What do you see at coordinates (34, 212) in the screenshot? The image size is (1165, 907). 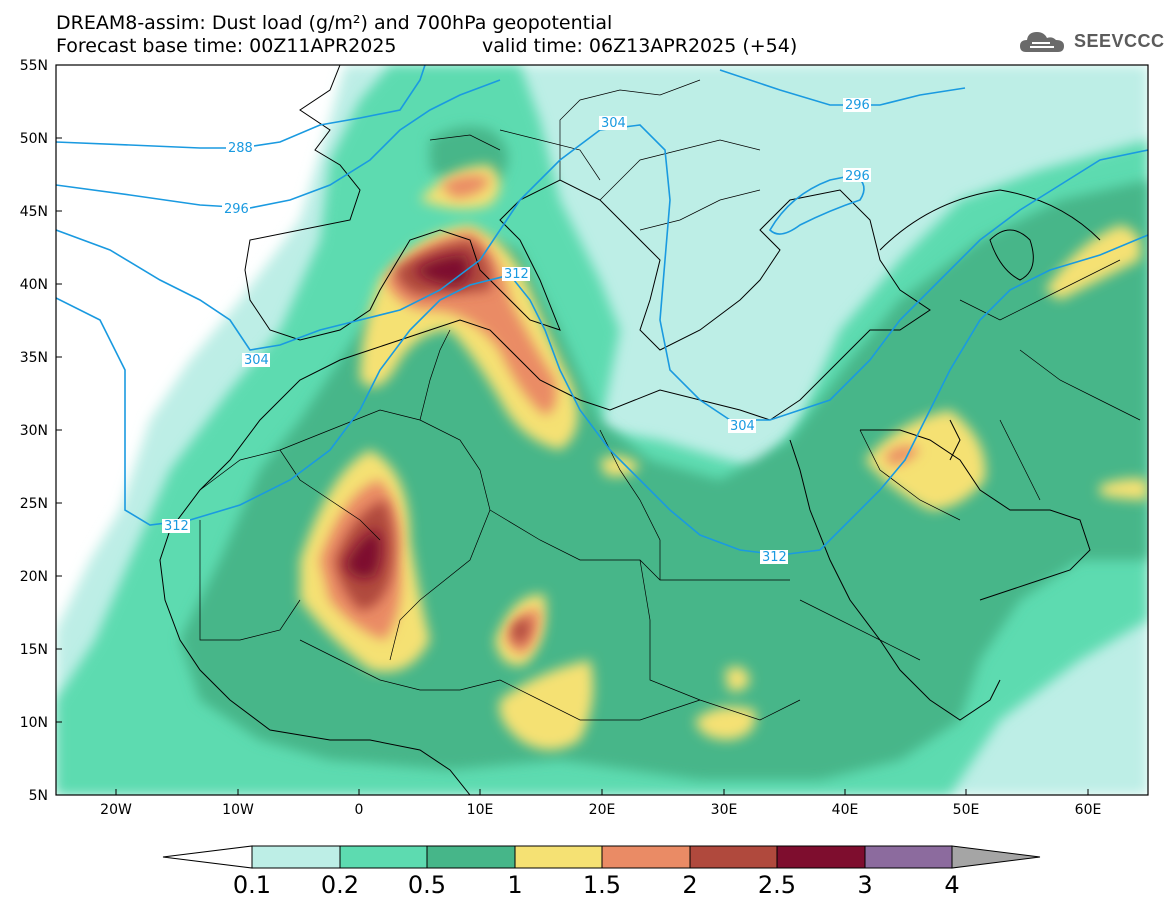 I see `lat-label-45n: 45N` at bounding box center [34, 212].